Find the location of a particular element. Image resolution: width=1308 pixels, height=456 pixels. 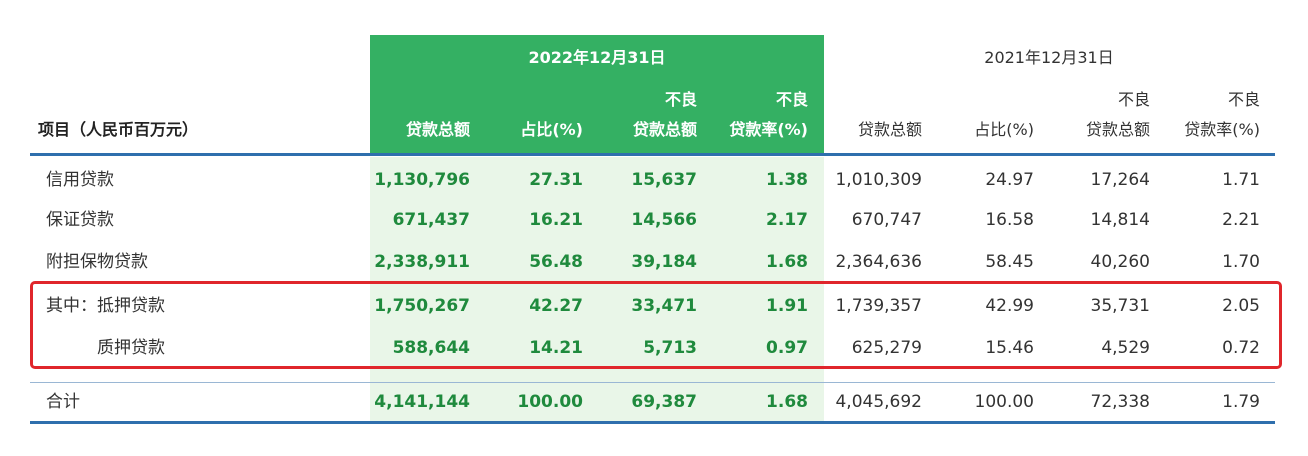

cell: 17,264 is located at coordinates (1120, 180).